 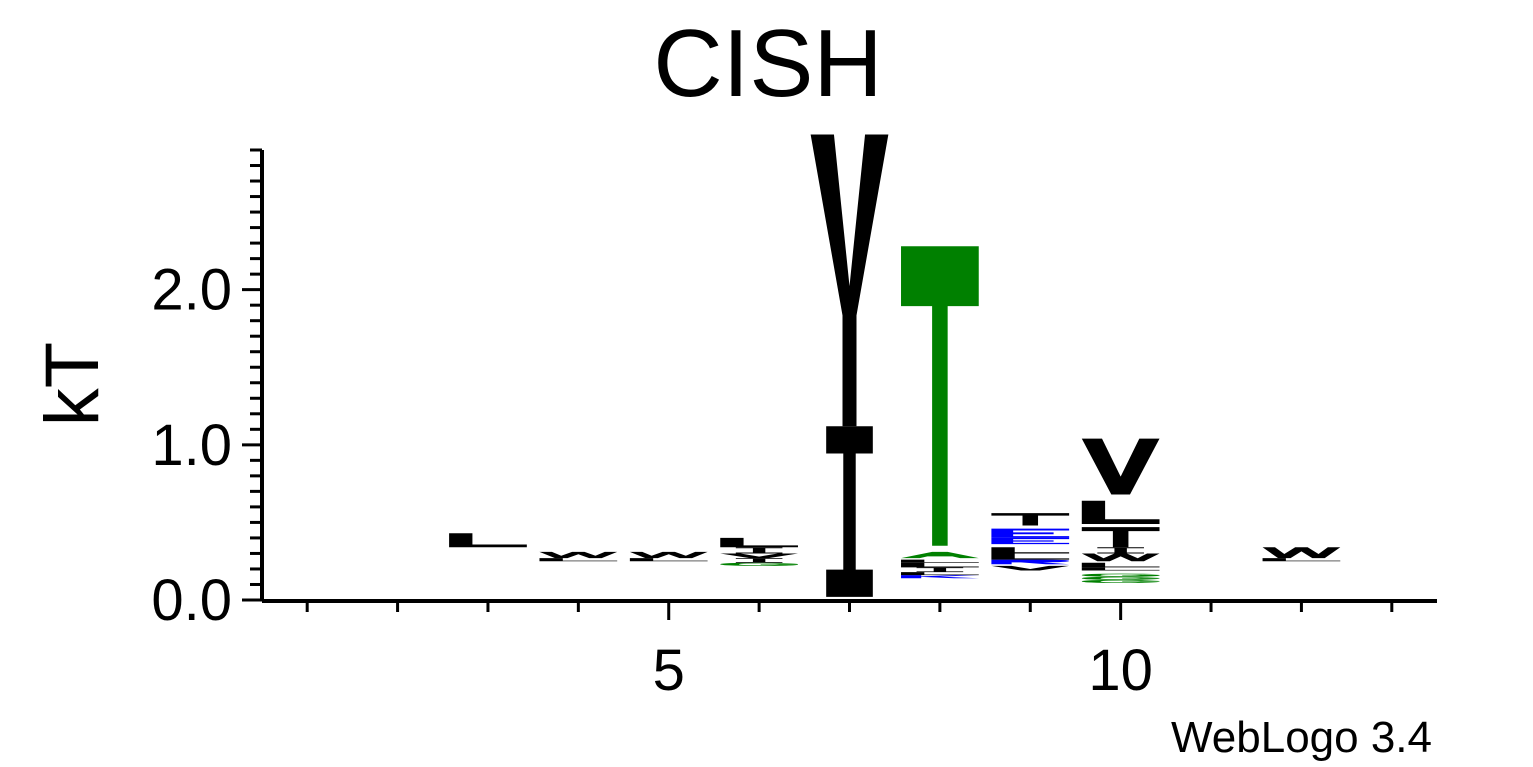 What do you see at coordinates (191, 290) in the screenshot?
I see `y-tick-label: 2.0` at bounding box center [191, 290].